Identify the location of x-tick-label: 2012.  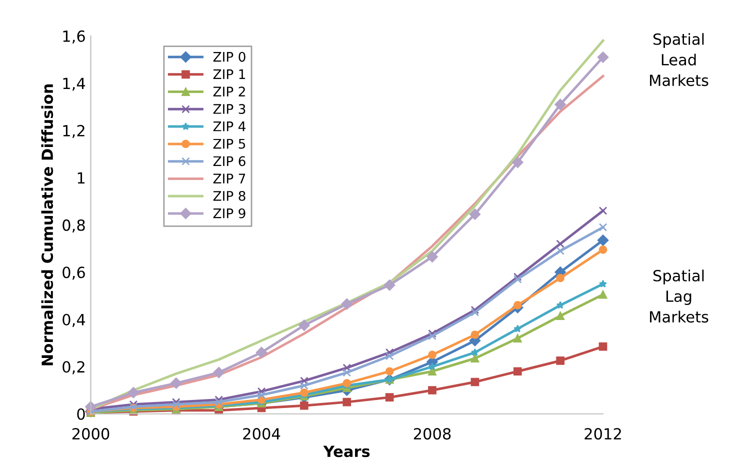
(602, 434).